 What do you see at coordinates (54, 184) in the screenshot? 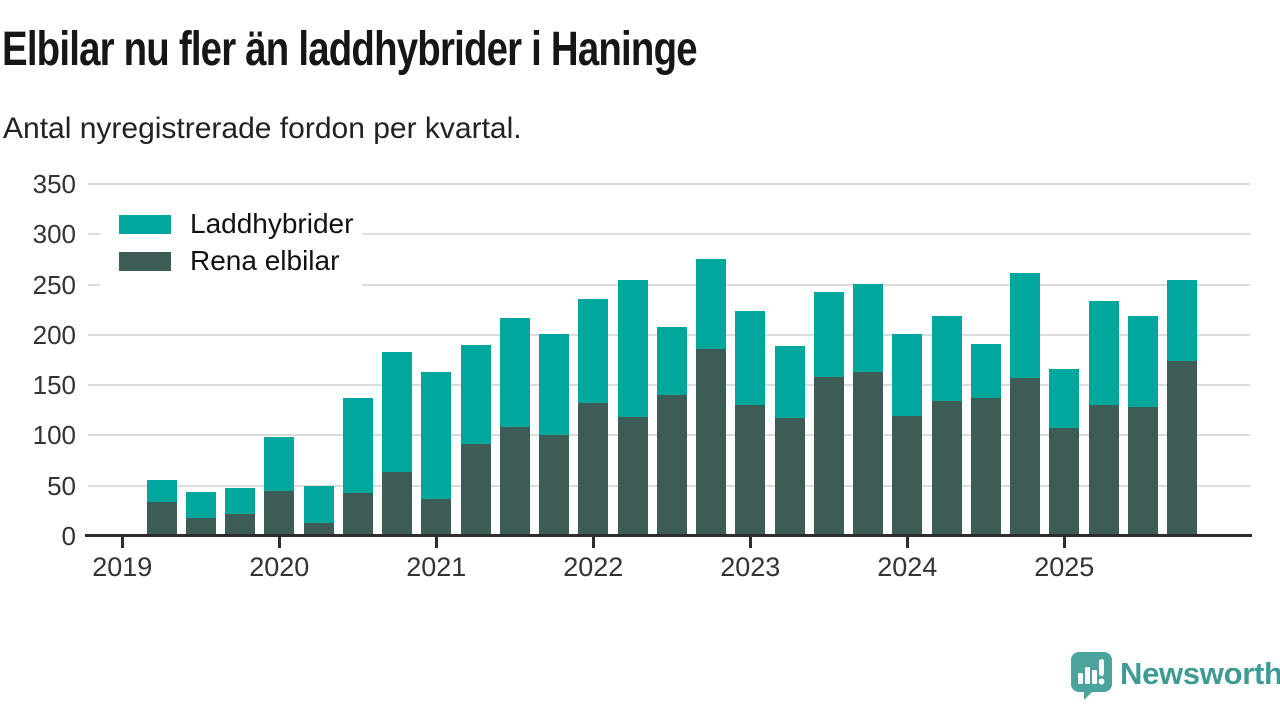
I see `y-axis-label-350: 350` at bounding box center [54, 184].